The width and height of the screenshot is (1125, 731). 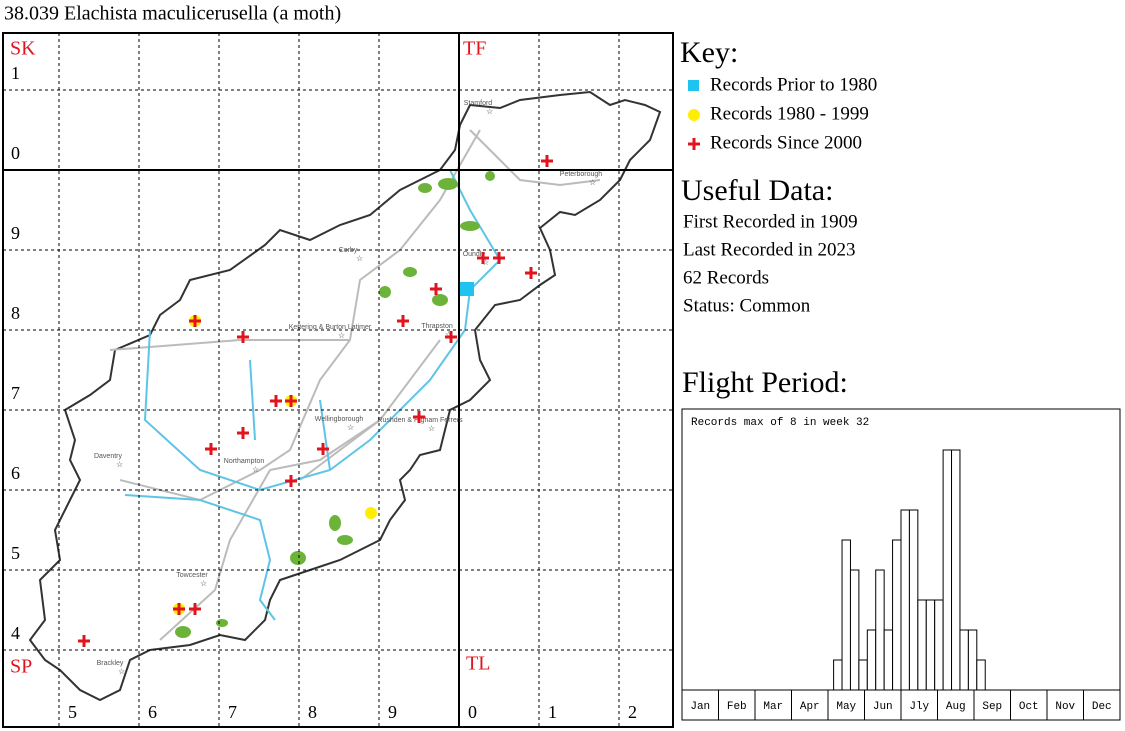 What do you see at coordinates (846, 707) in the screenshot?
I see `x-tick-label: May` at bounding box center [846, 707].